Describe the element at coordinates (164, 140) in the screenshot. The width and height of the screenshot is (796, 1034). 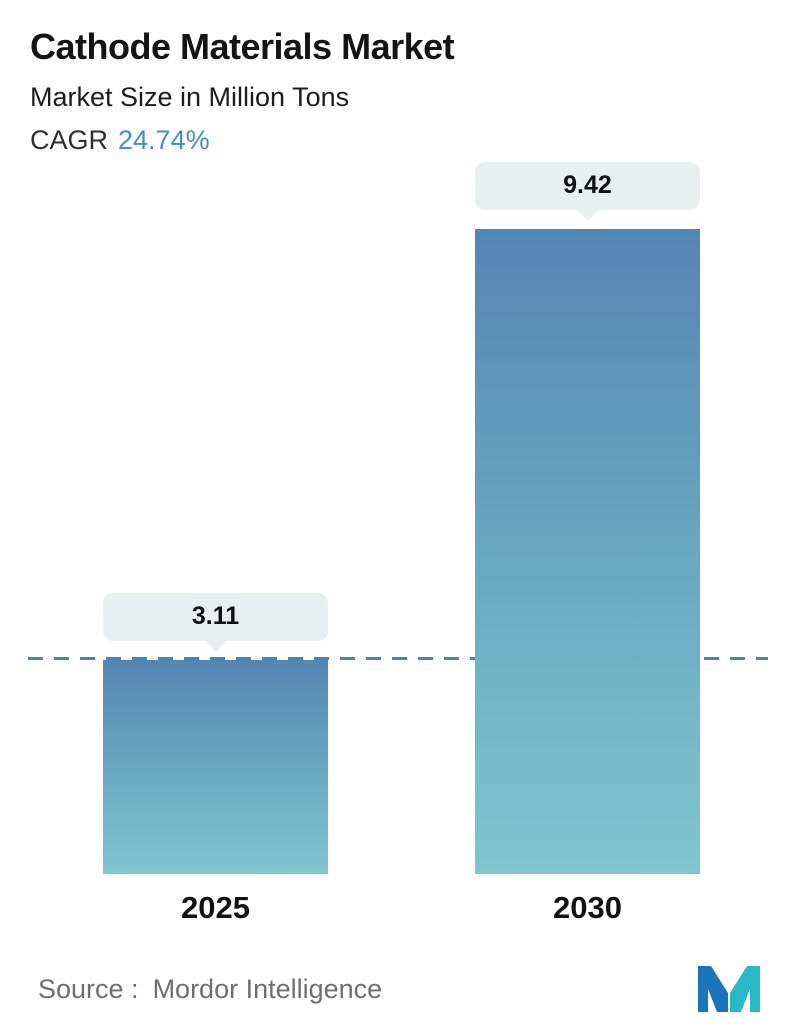
I see `cagr-value: 24.74%` at that location.